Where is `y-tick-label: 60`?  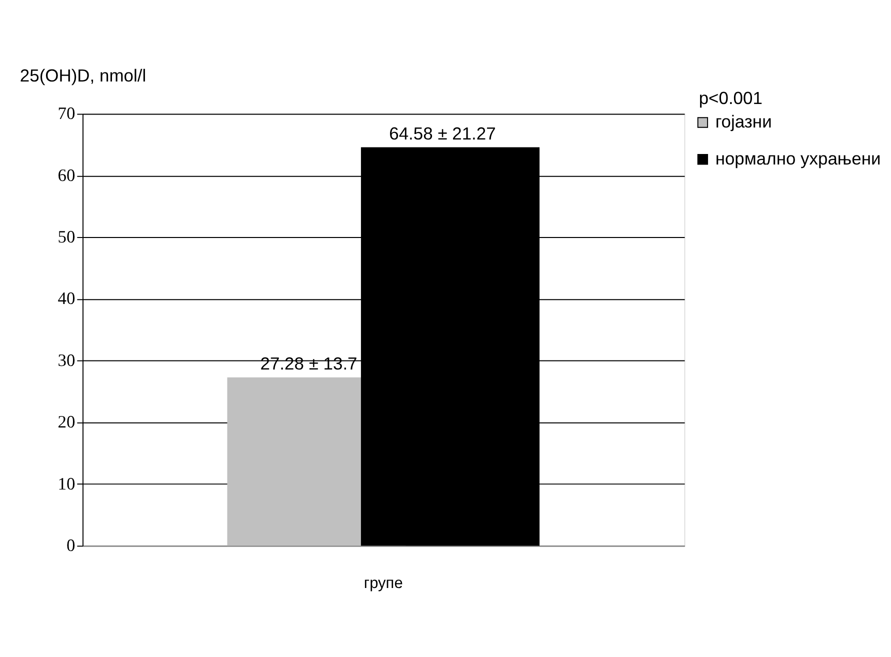 y-tick-label: 60 is located at coordinates (67, 174).